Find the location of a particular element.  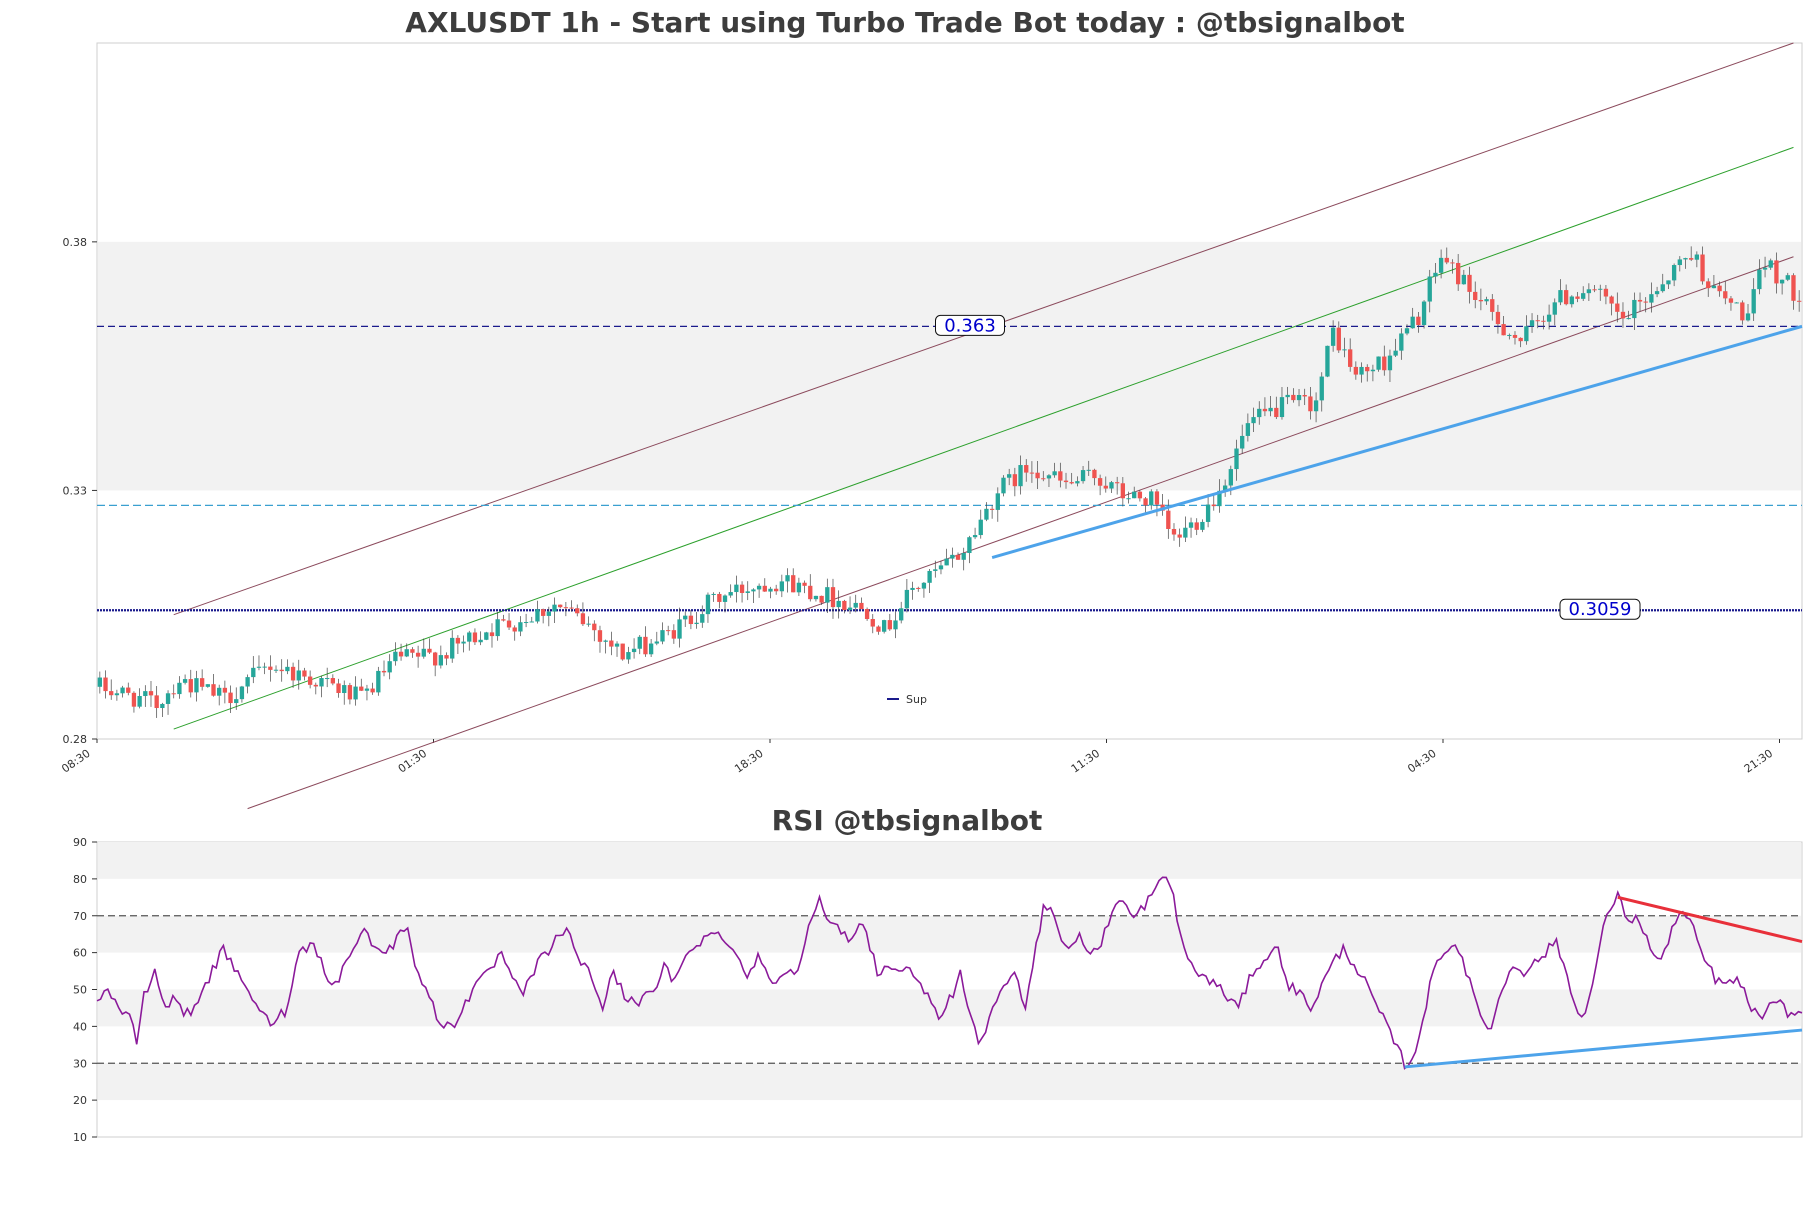

rsi-y-tick-label: 20 is located at coordinates (80, 1100).